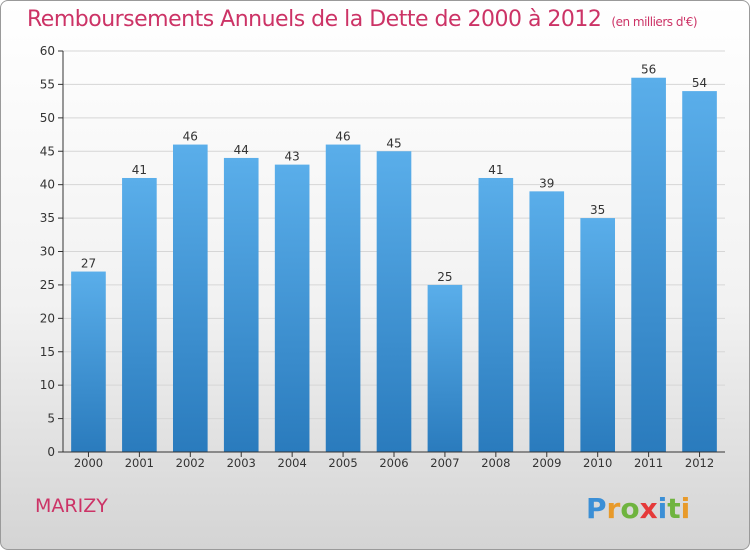 This screenshot has height=550, width=750. Describe the element at coordinates (190, 463) in the screenshot. I see `x-tick-label: 2002` at that location.